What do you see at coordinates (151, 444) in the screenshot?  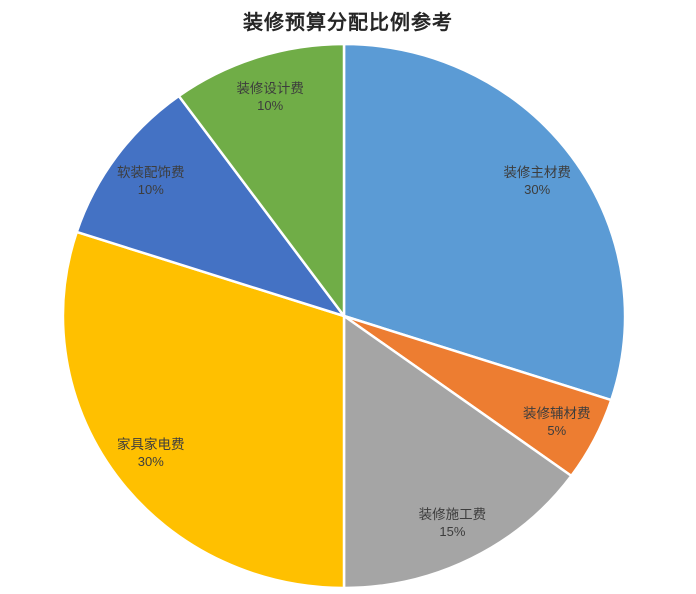 I see `slice-label-name: 家具家电费` at bounding box center [151, 444].